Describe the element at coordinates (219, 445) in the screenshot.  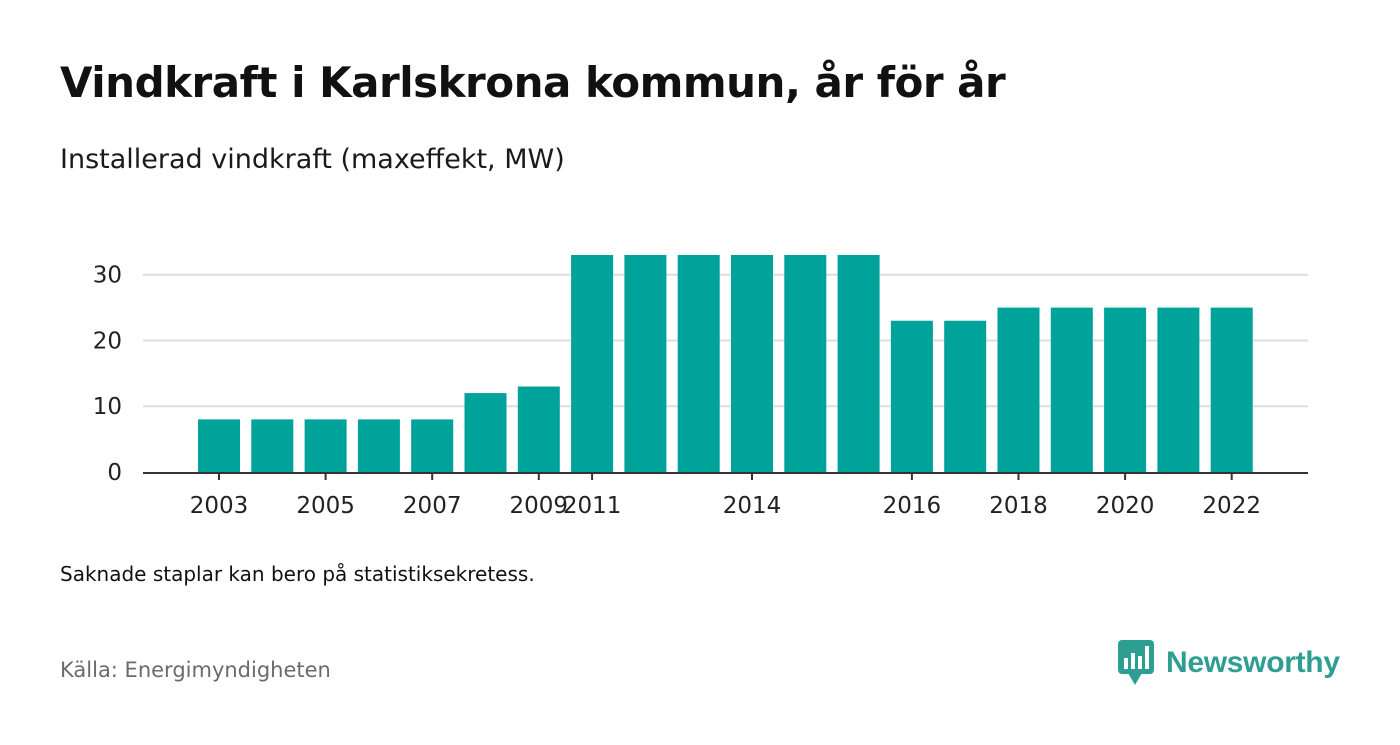
I see `bar-2003` at that location.